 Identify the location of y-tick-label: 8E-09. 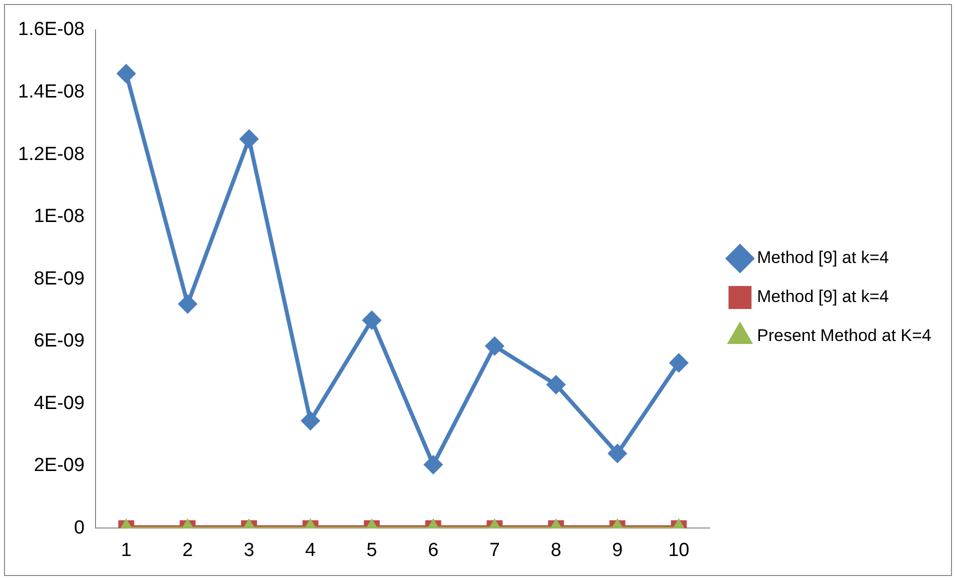
(59, 279).